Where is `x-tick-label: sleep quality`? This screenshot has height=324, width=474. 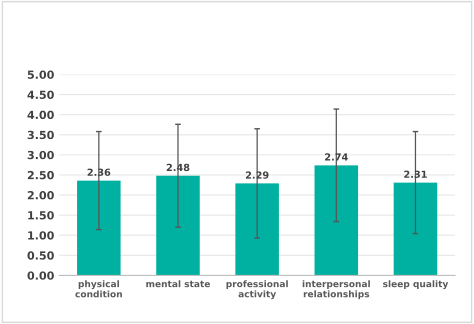 x-tick-label: sleep quality is located at coordinates (415, 285).